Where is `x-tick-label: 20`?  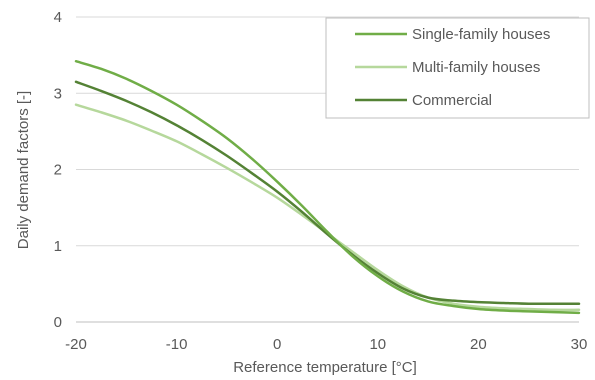 x-tick-label: 20 is located at coordinates (478, 344).